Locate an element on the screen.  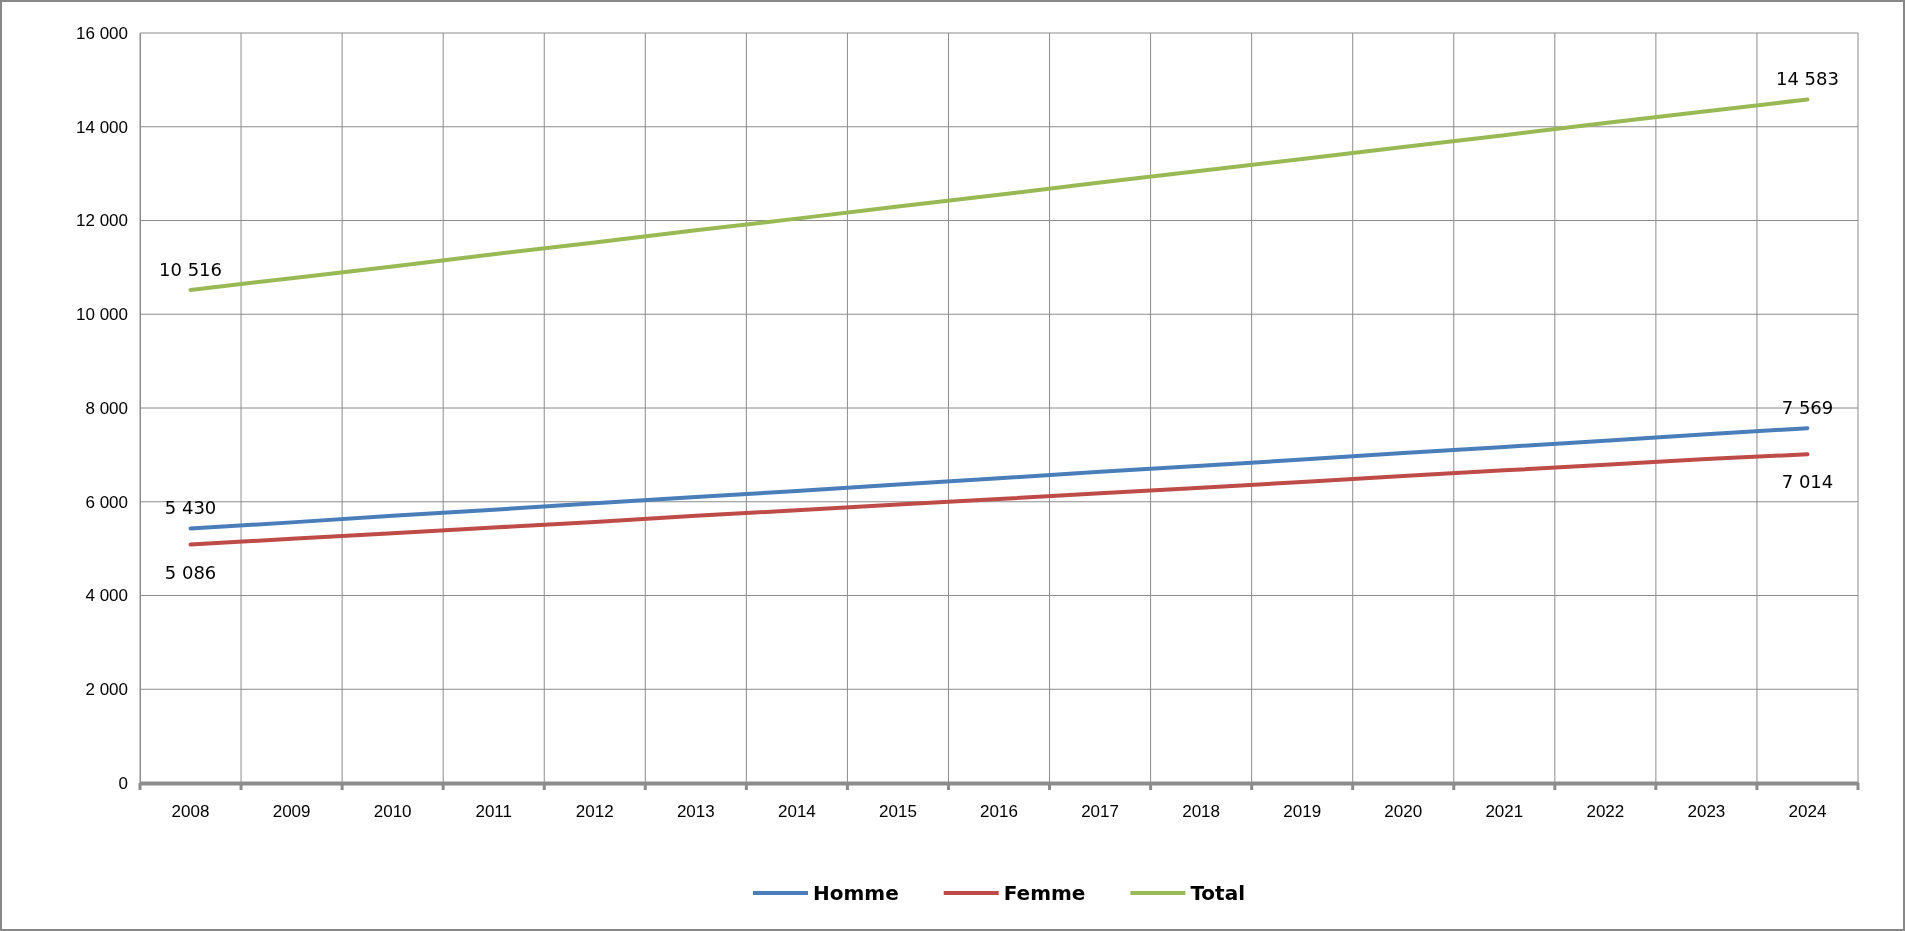
data-label: 5 430 is located at coordinates (190, 508).